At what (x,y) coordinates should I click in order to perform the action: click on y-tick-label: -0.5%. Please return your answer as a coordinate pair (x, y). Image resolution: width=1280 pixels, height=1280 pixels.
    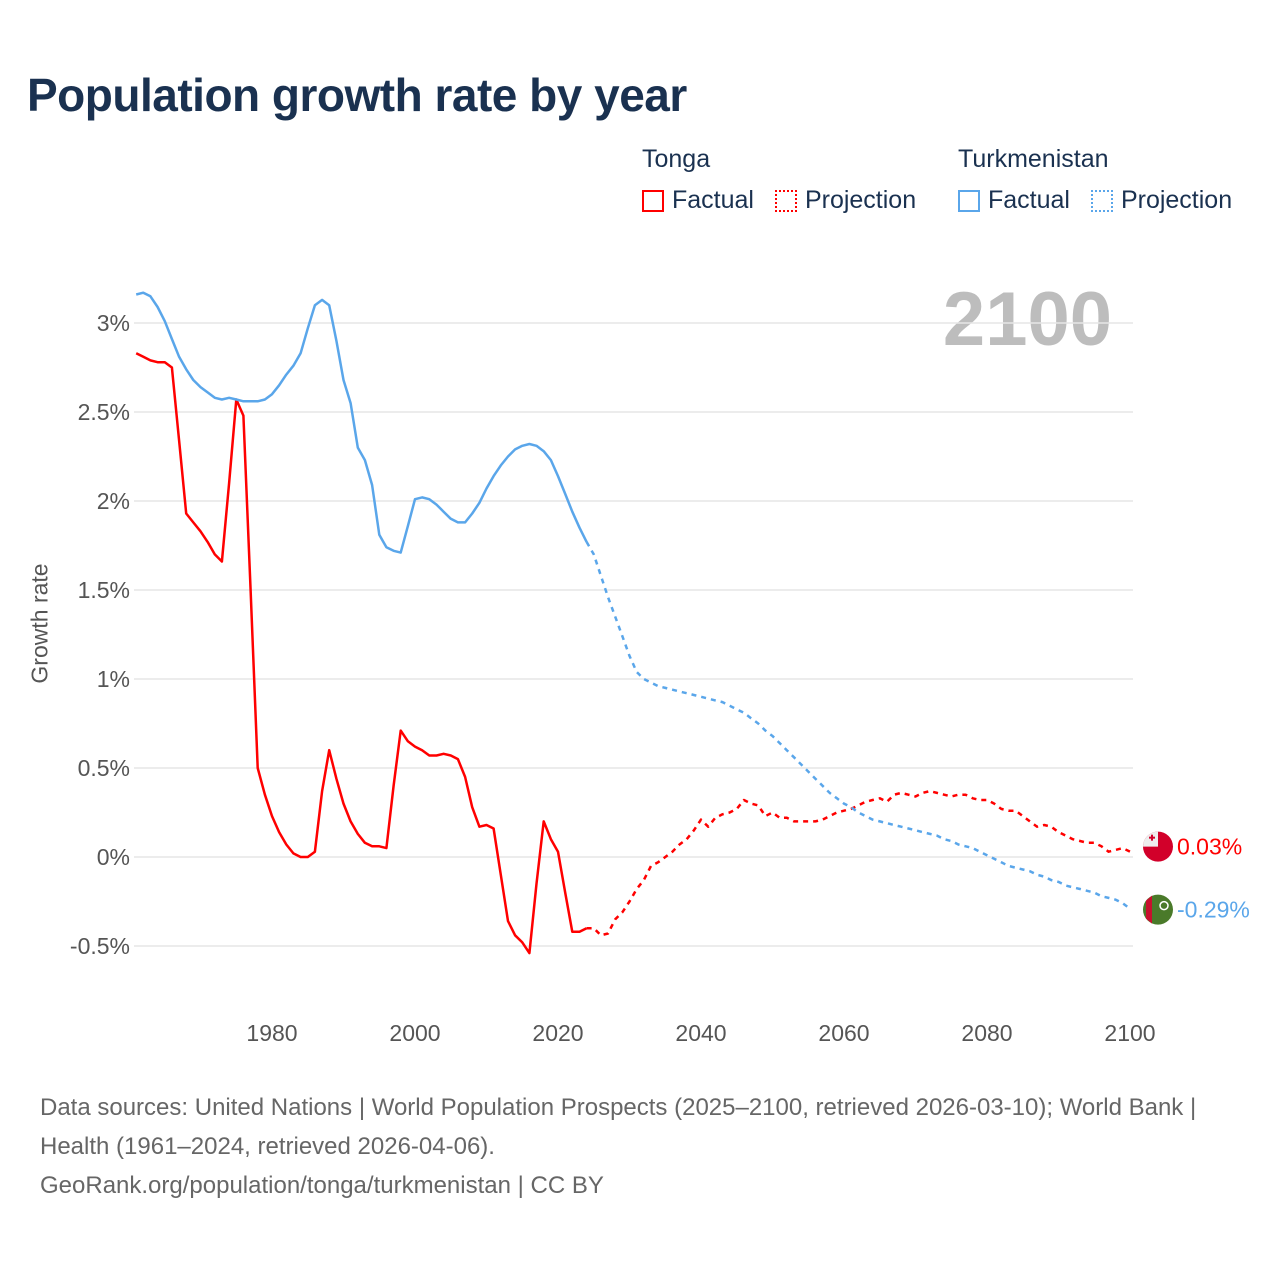
    Looking at the image, I should click on (100, 946).